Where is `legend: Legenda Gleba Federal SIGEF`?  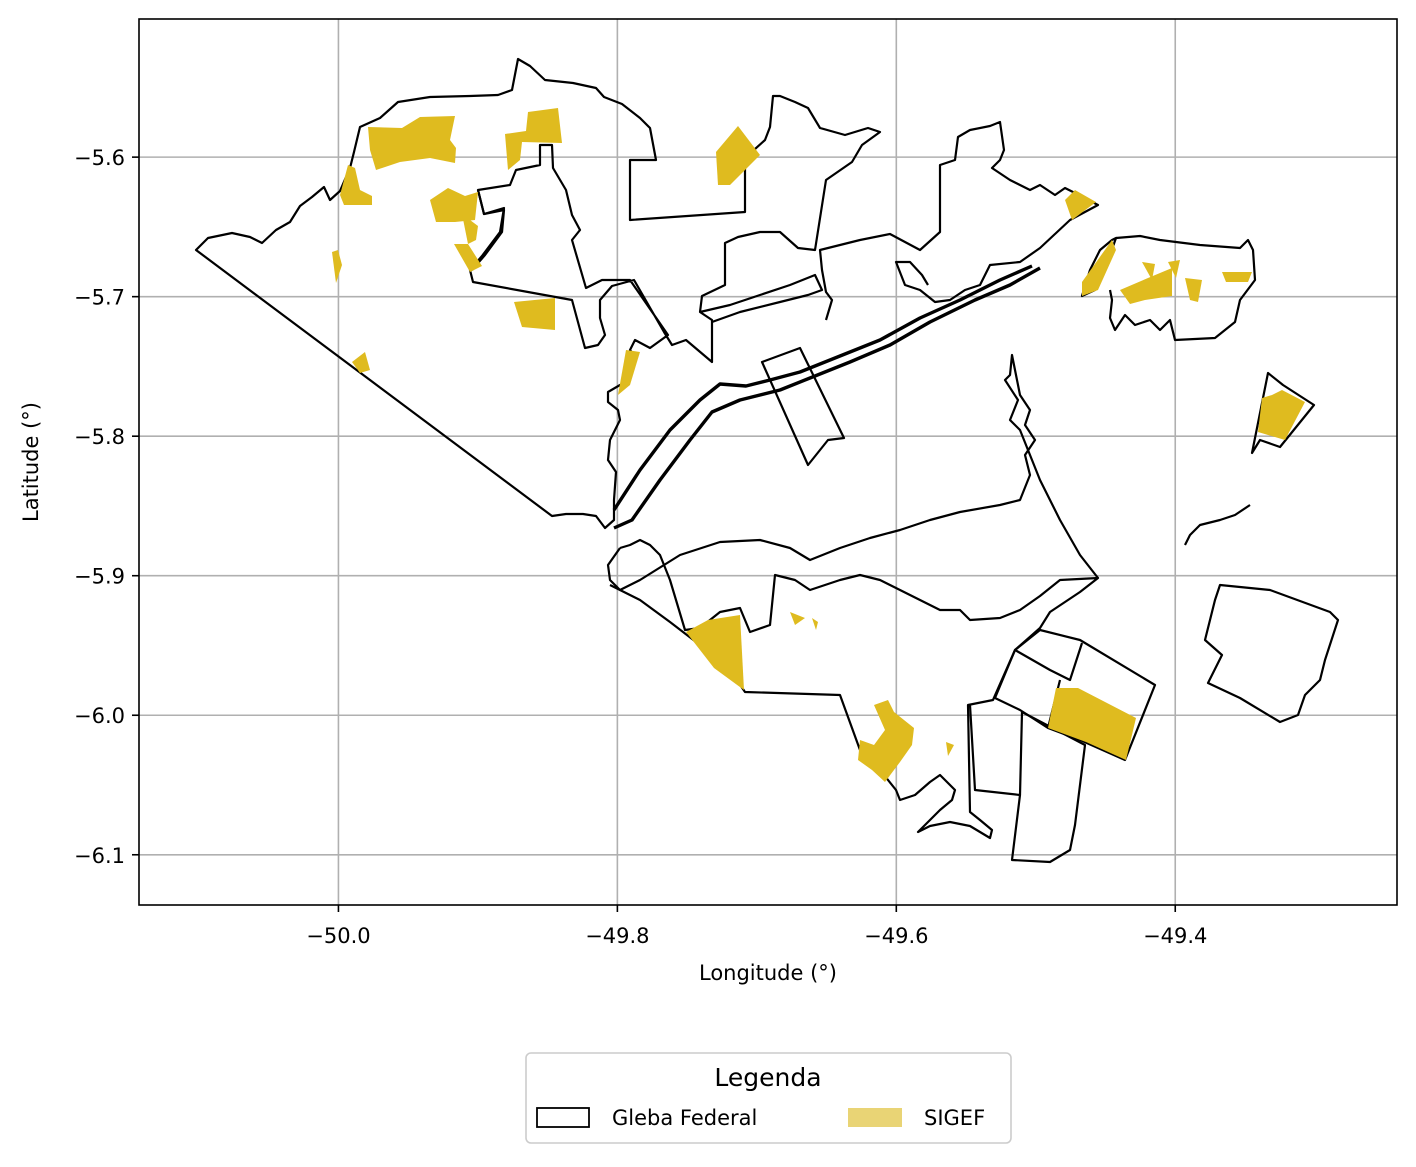 legend: Legenda Gleba Federal SIGEF is located at coordinates (768, 1098).